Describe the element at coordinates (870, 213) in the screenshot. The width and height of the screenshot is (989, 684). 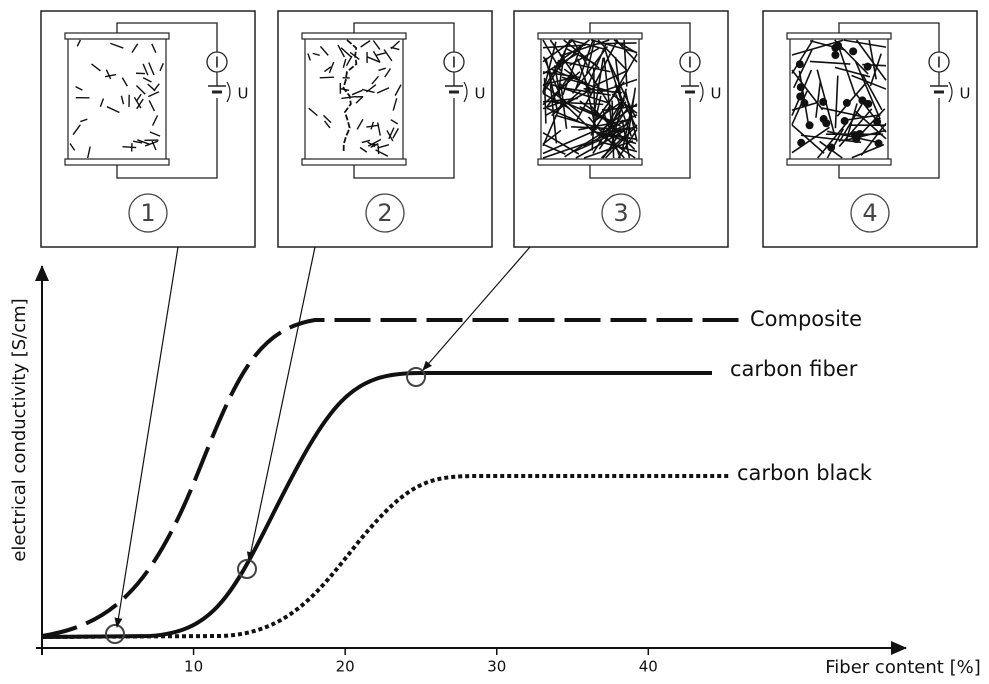
I see `number-circle` at that location.